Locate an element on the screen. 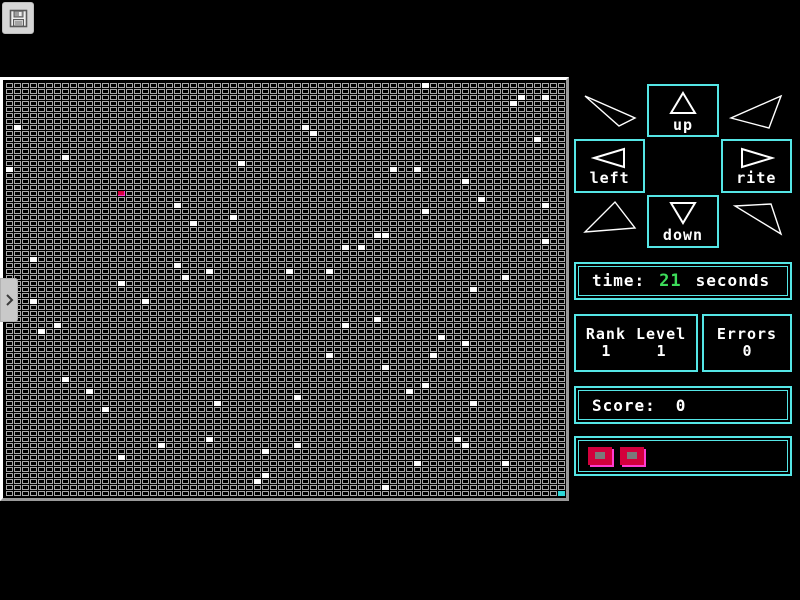 Image resolution: width=800 pixels, height=600 pixels. triangle-down-left-icon is located at coordinates (610, 220).